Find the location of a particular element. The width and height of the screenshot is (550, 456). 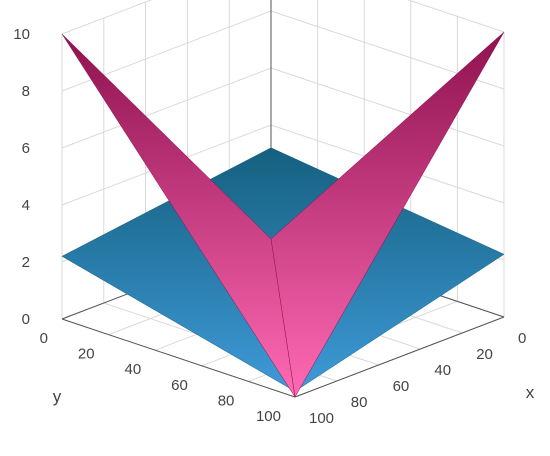

x-tick-label: 40 is located at coordinates (442, 370).